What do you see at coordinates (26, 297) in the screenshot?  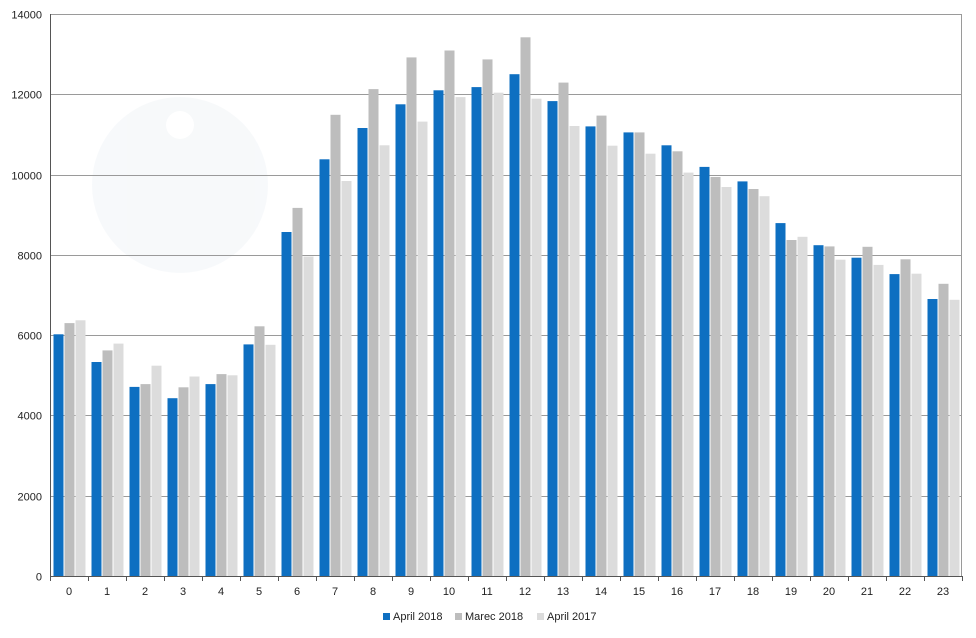 I see `y-axis-ticks: 0 2000 4000 6000 8000 10000 12000 14000` at bounding box center [26, 297].